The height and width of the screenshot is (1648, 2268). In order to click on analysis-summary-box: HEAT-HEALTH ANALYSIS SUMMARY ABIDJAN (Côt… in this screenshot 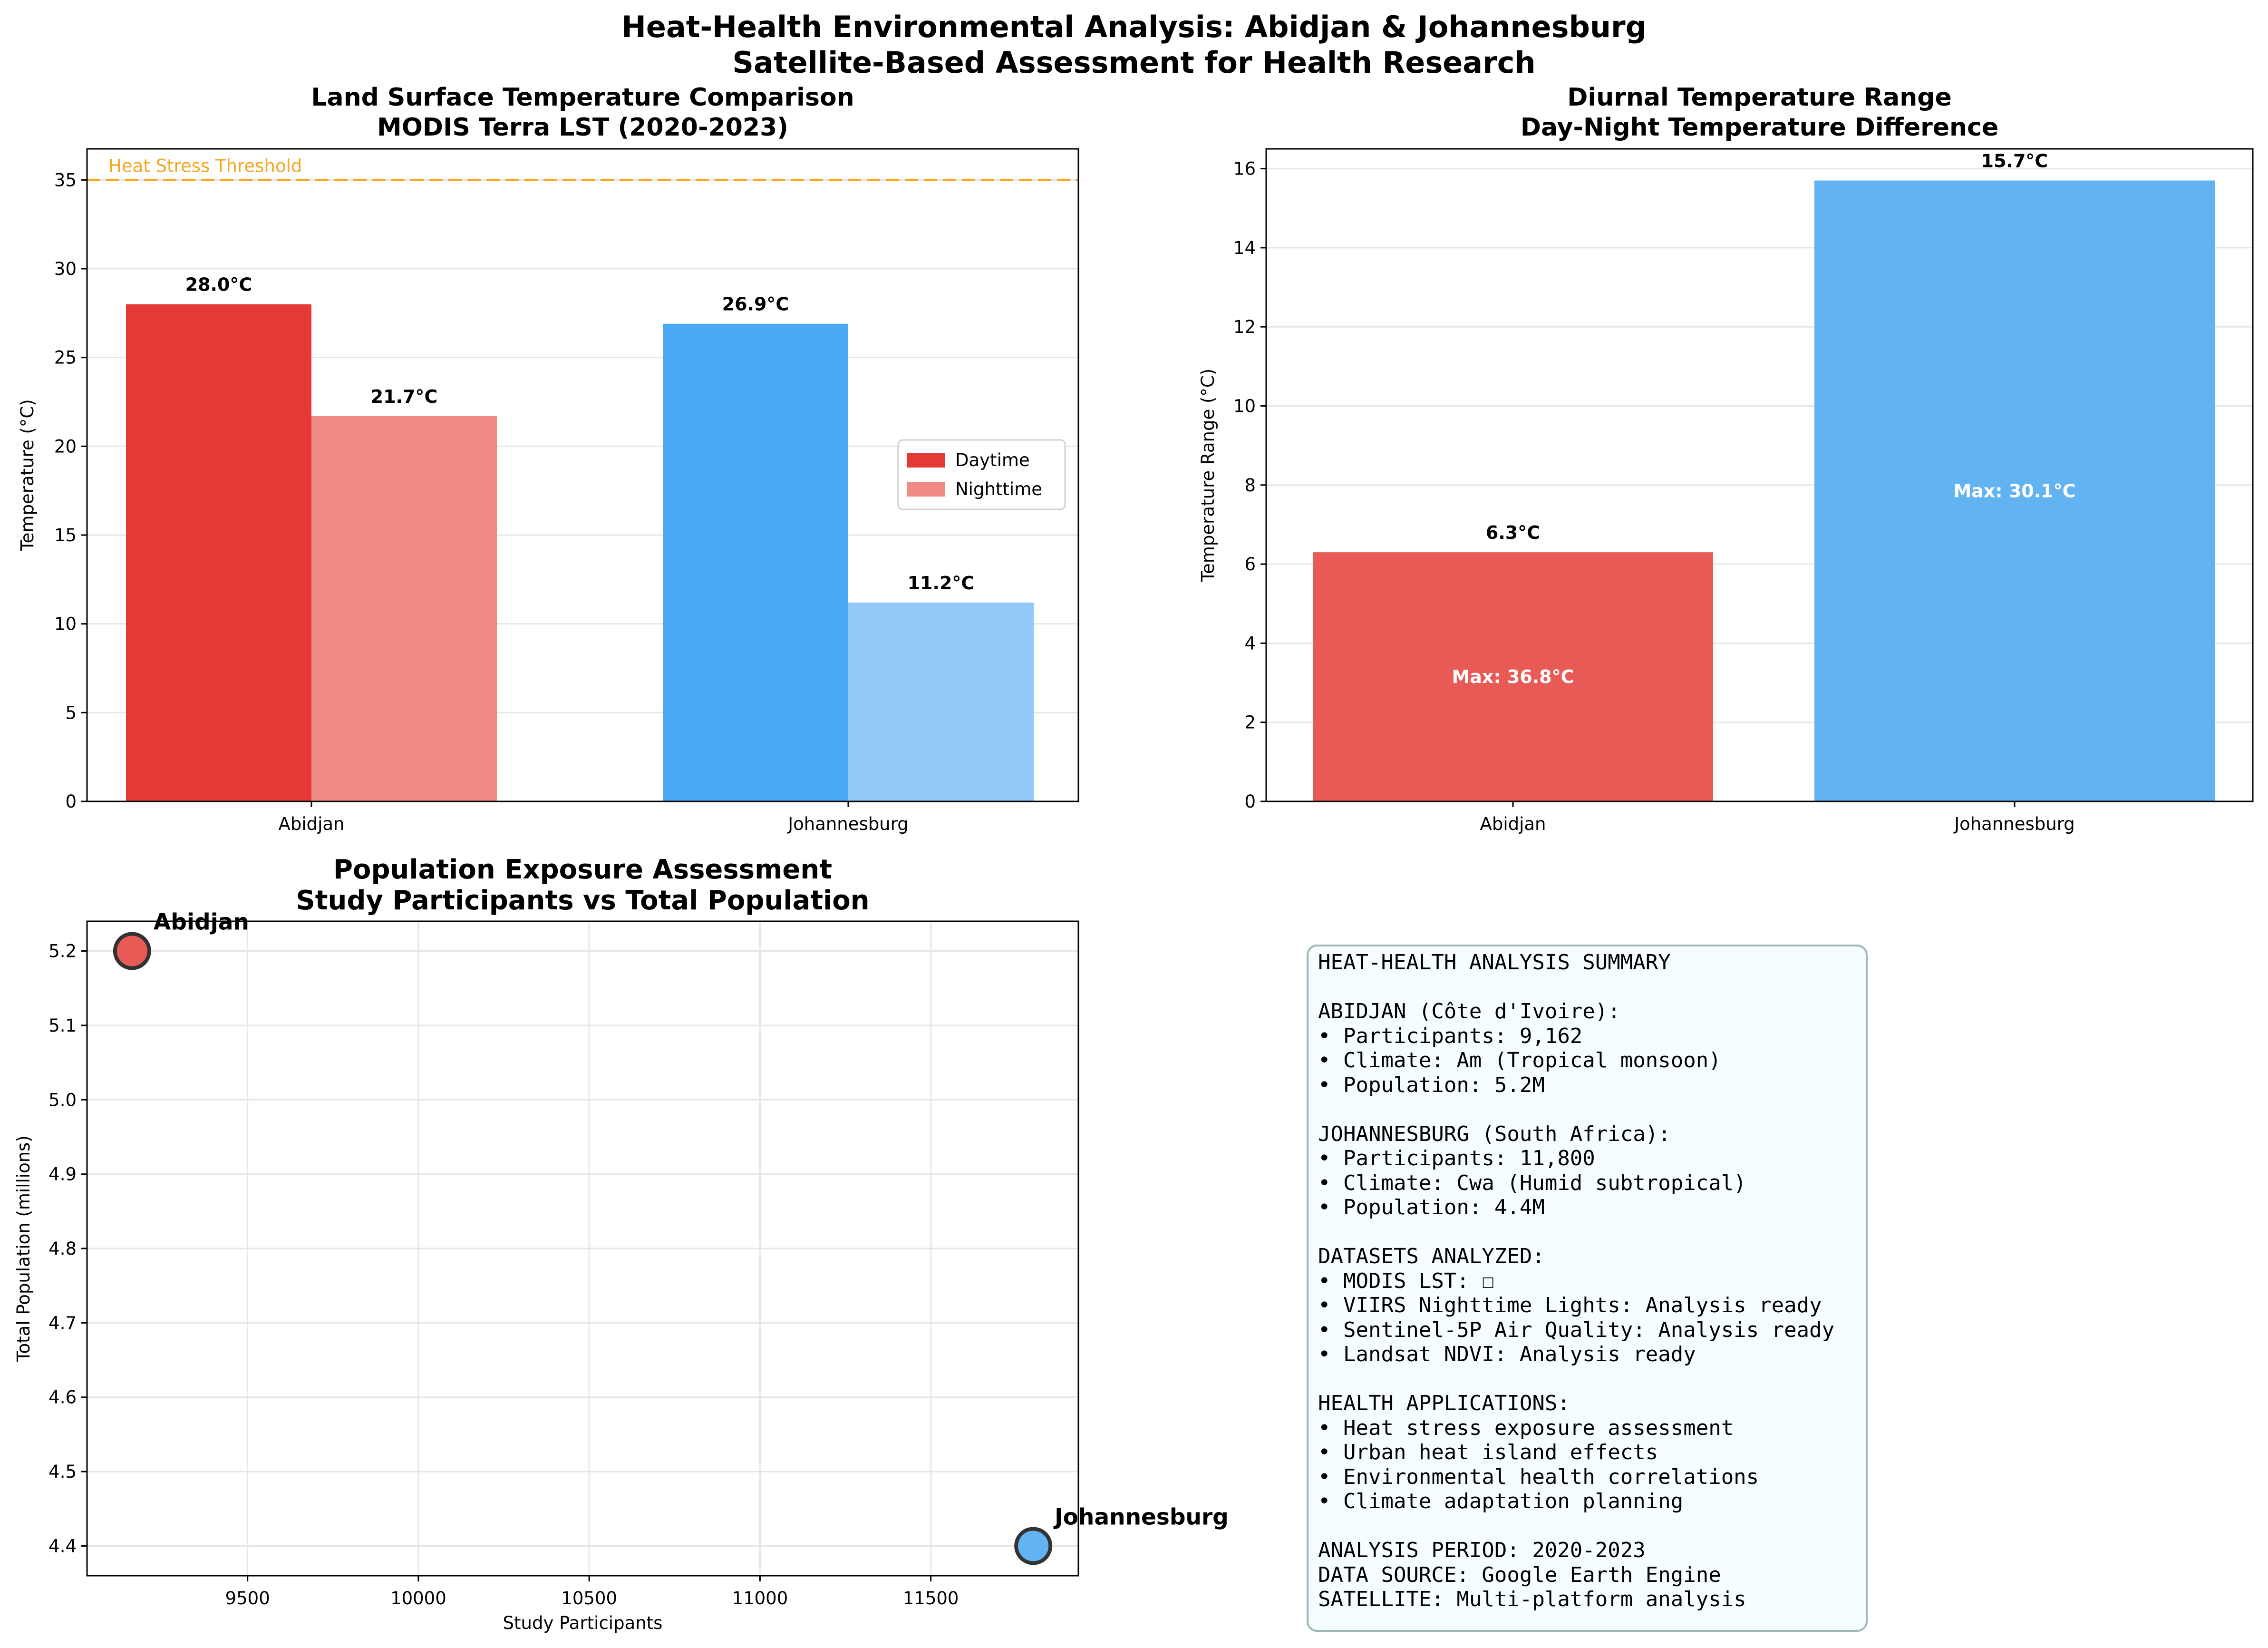, I will do `click(1588, 1288)`.